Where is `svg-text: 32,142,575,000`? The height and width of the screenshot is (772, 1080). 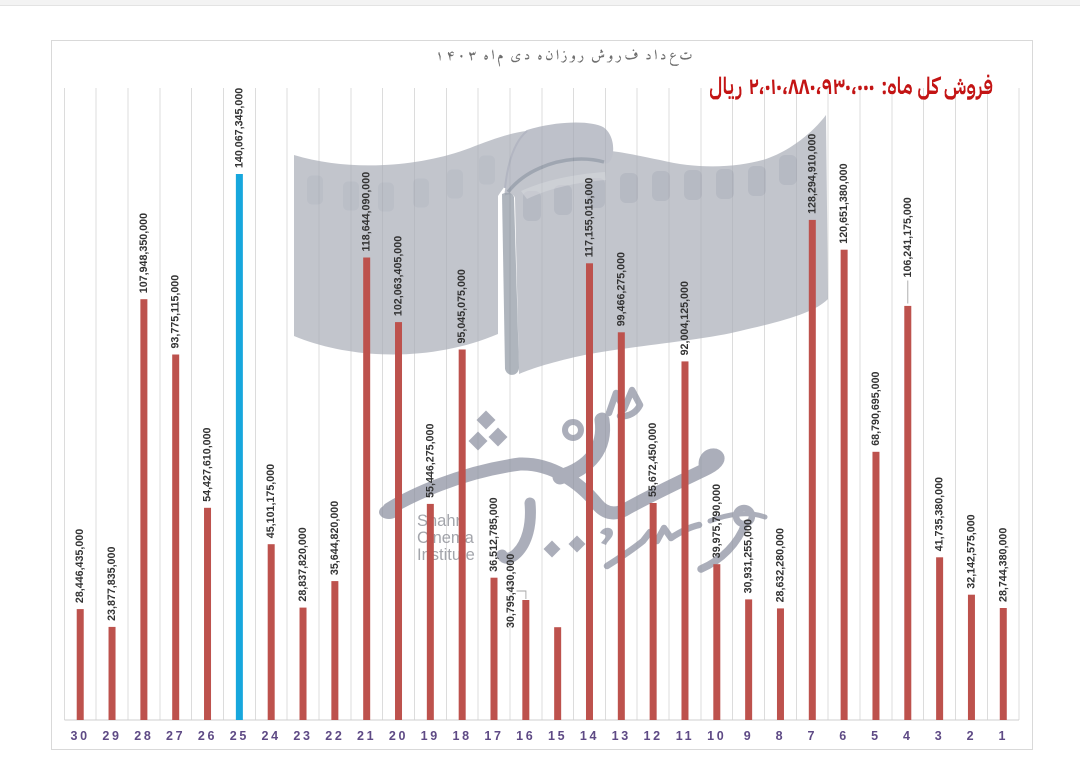
svg-text: 32,142,575,000 is located at coordinates (972, 551).